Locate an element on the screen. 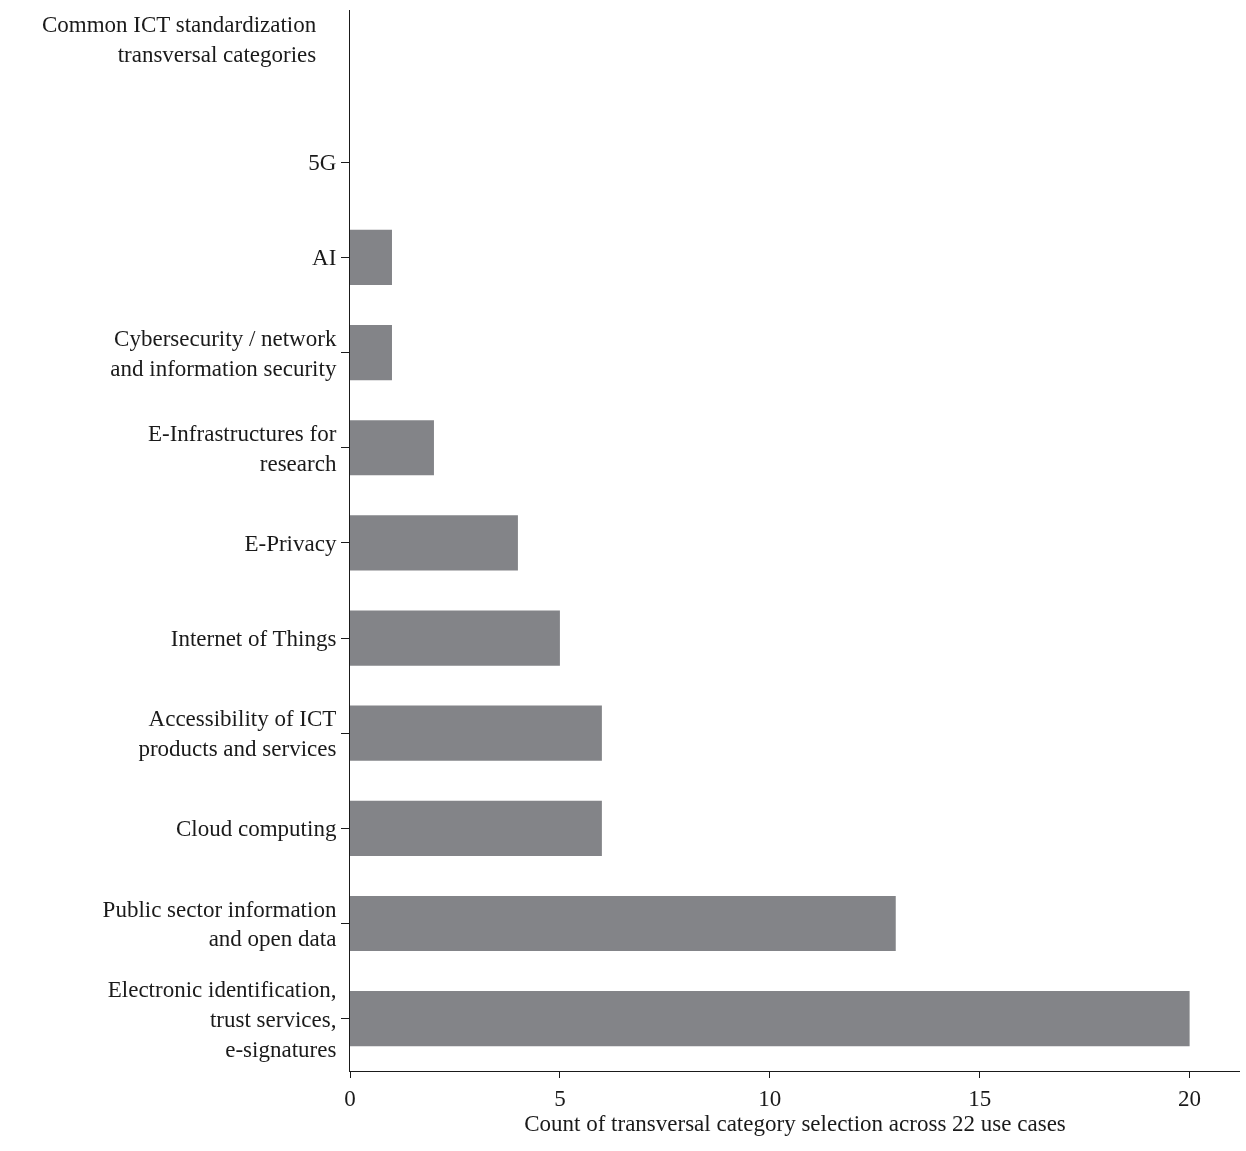 The width and height of the screenshot is (1246, 1151). x-tick-label: 10 is located at coordinates (770, 1098).